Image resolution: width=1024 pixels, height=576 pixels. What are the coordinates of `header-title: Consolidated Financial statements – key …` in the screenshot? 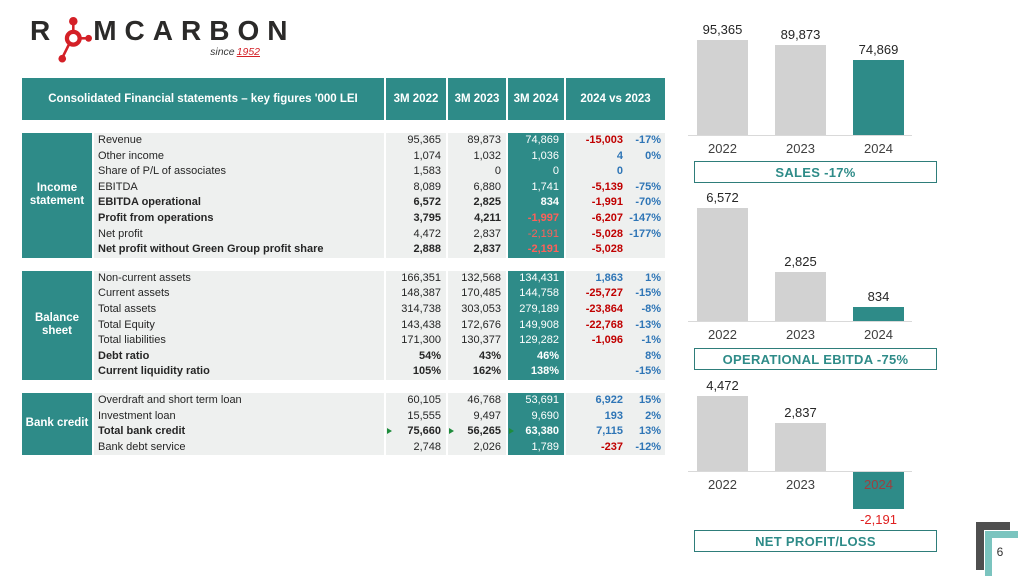 It's located at (204, 99).